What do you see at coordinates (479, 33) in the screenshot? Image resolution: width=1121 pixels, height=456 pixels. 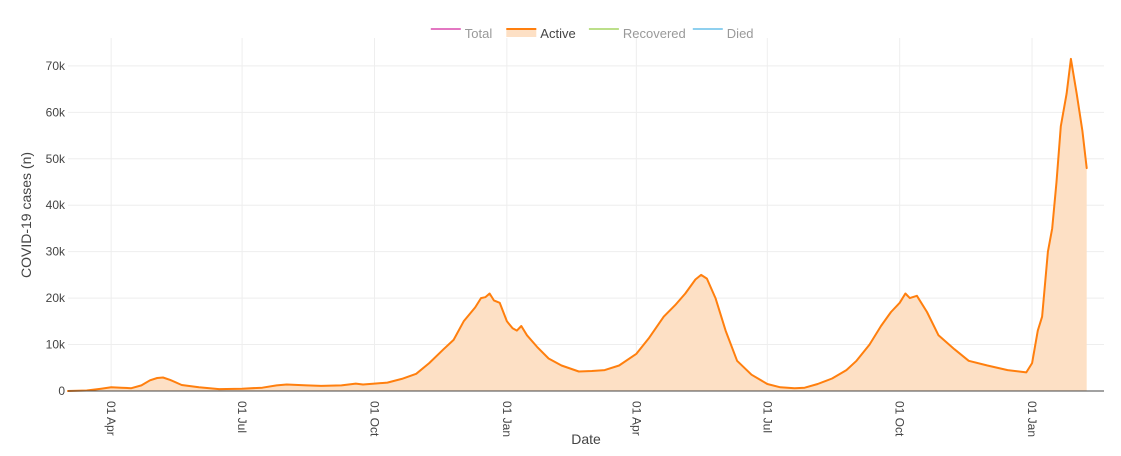 I see `legend-label: Total` at bounding box center [479, 33].